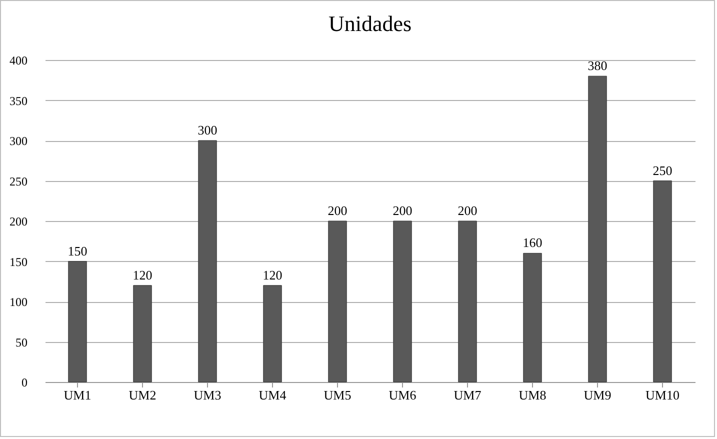  What do you see at coordinates (19, 141) in the screenshot?
I see `y-tick-label: 300` at bounding box center [19, 141].